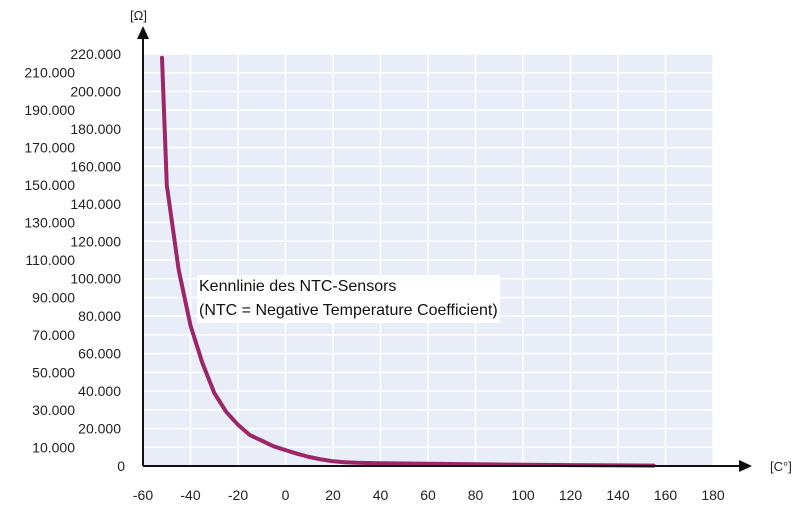 This screenshot has height=516, width=807. Describe the element at coordinates (286, 495) in the screenshot. I see `x-tick-label: 0` at that location.